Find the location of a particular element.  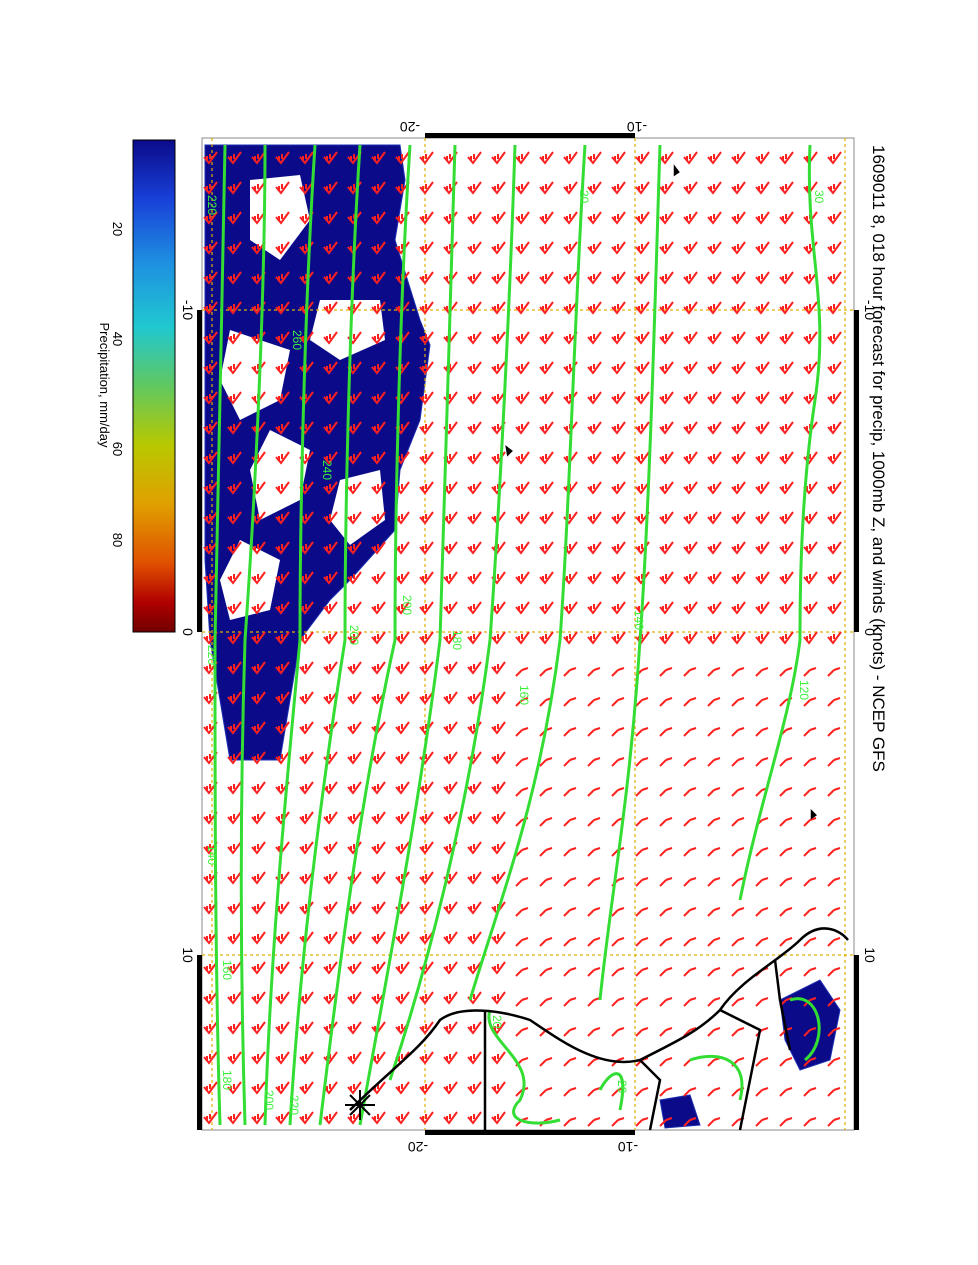

right-tick-0: 0 is located at coordinates (870, 632).